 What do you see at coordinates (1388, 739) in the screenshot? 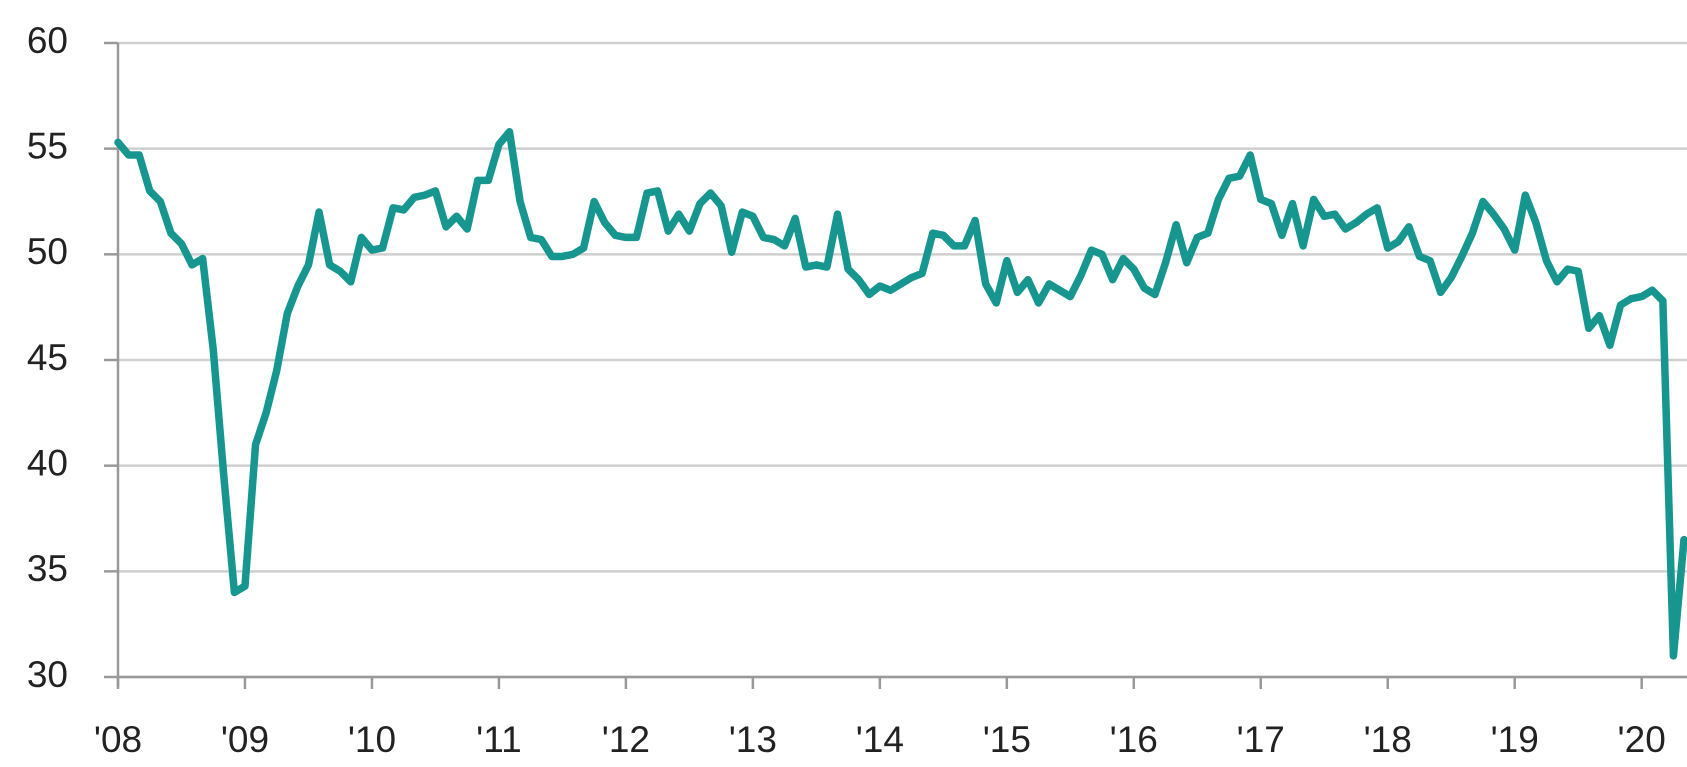
I see `x-tick-label: '18` at bounding box center [1388, 739].